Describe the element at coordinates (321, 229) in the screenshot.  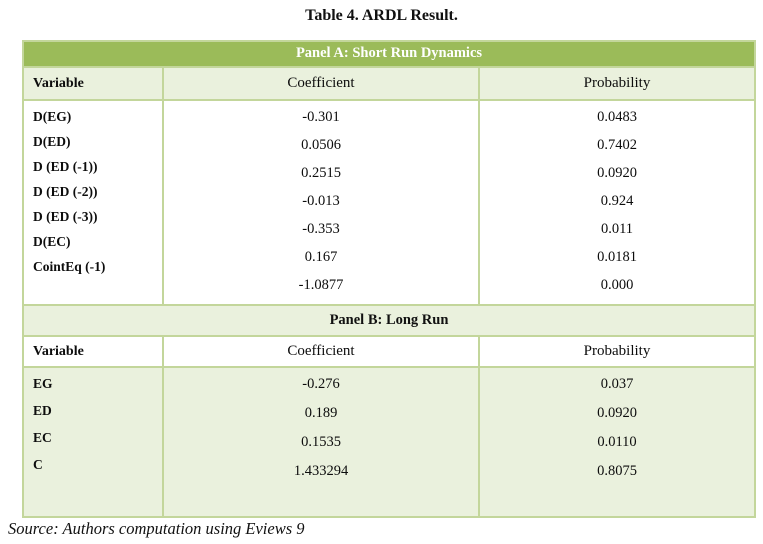
I see `table-cell-value: -0.353` at that location.